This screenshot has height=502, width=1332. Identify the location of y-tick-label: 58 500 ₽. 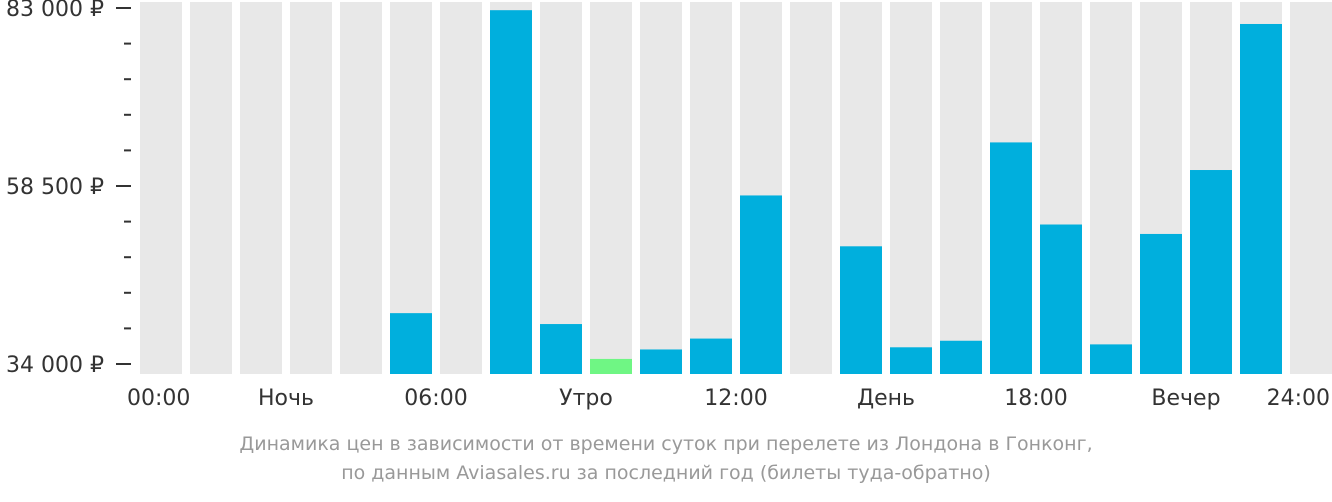
(55, 187).